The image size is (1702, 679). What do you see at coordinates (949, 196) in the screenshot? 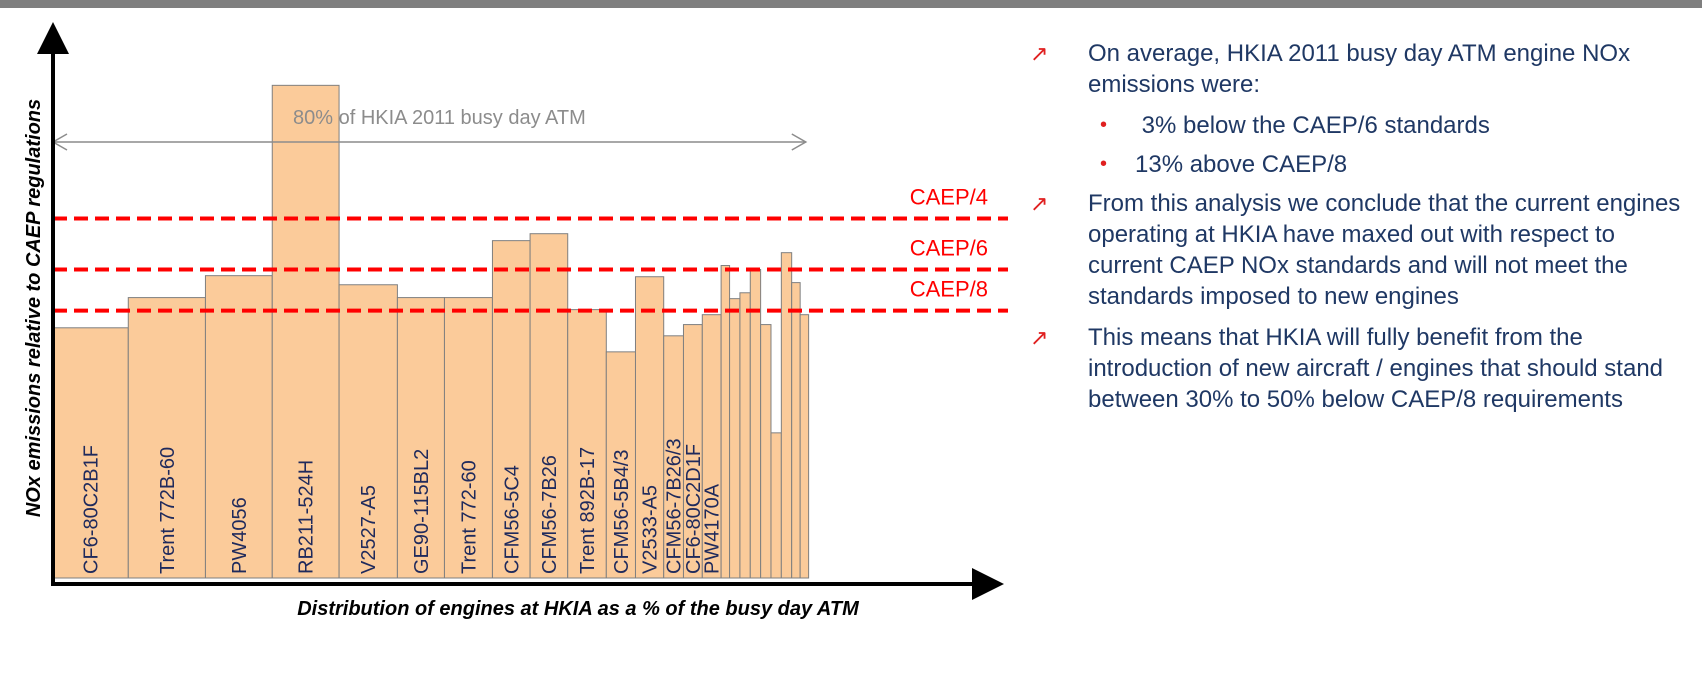
I see `reference-label: CAEP/4` at bounding box center [949, 196].